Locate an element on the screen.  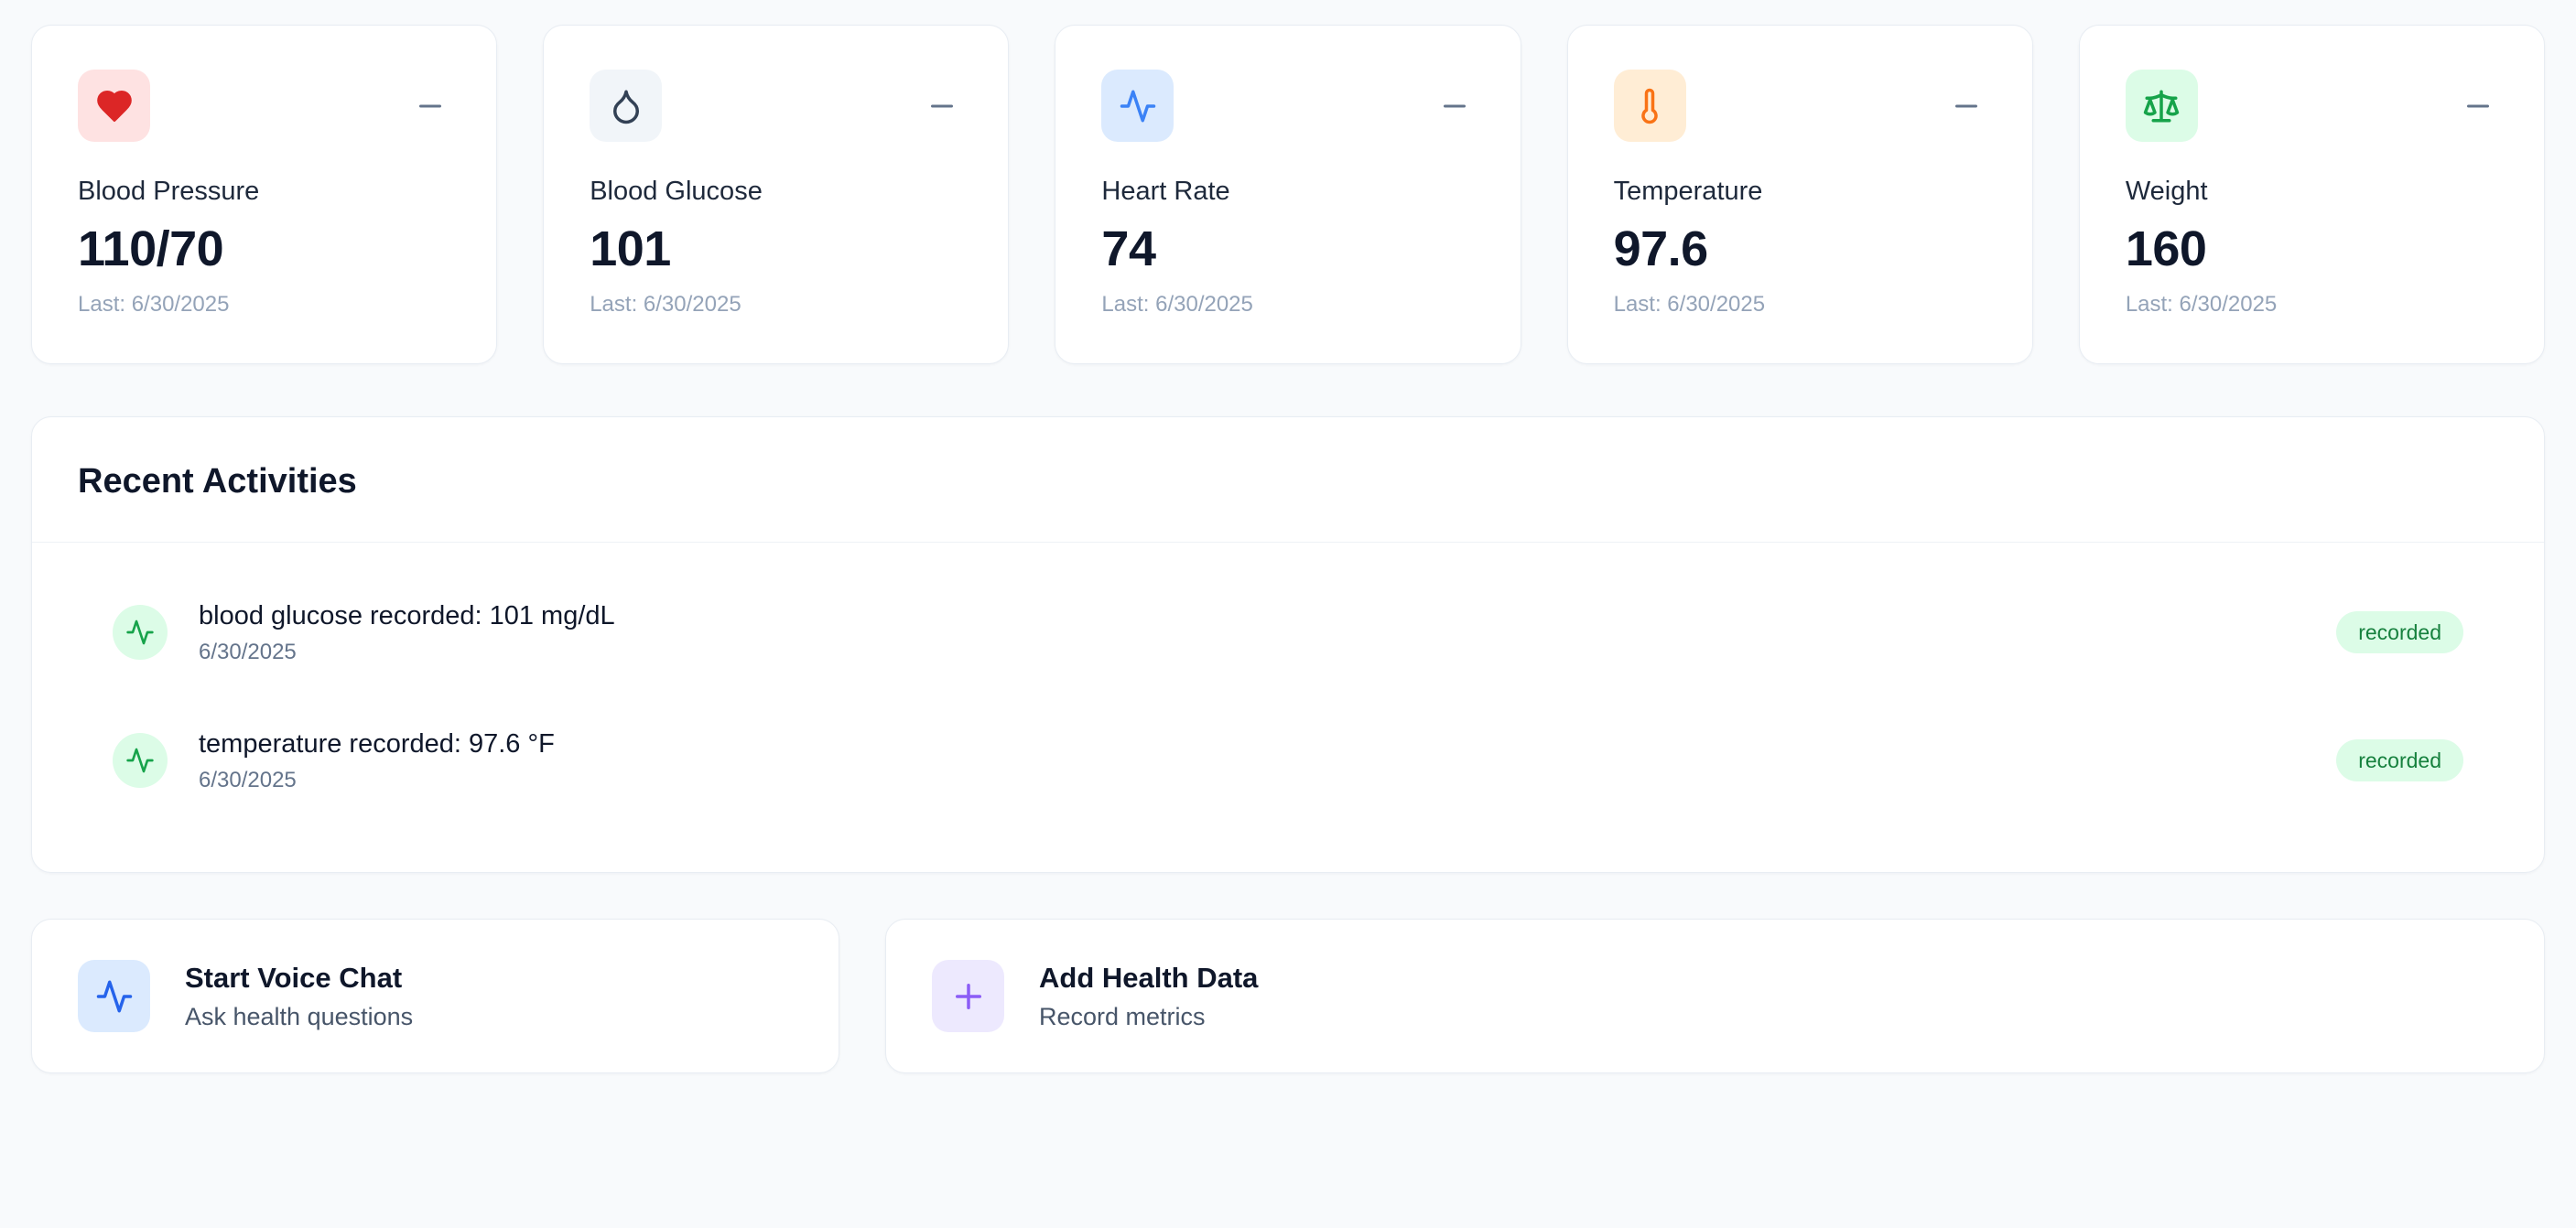
metric-label: Weight is located at coordinates (2167, 191).